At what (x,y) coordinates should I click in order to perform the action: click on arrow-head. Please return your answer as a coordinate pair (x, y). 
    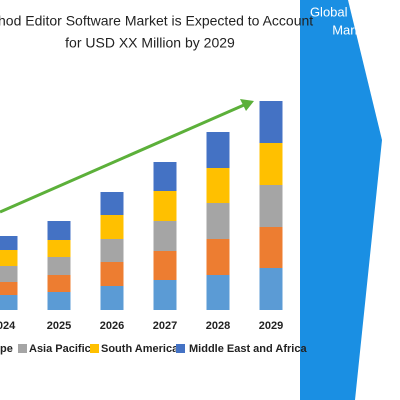
    Looking at the image, I should click on (247, 105).